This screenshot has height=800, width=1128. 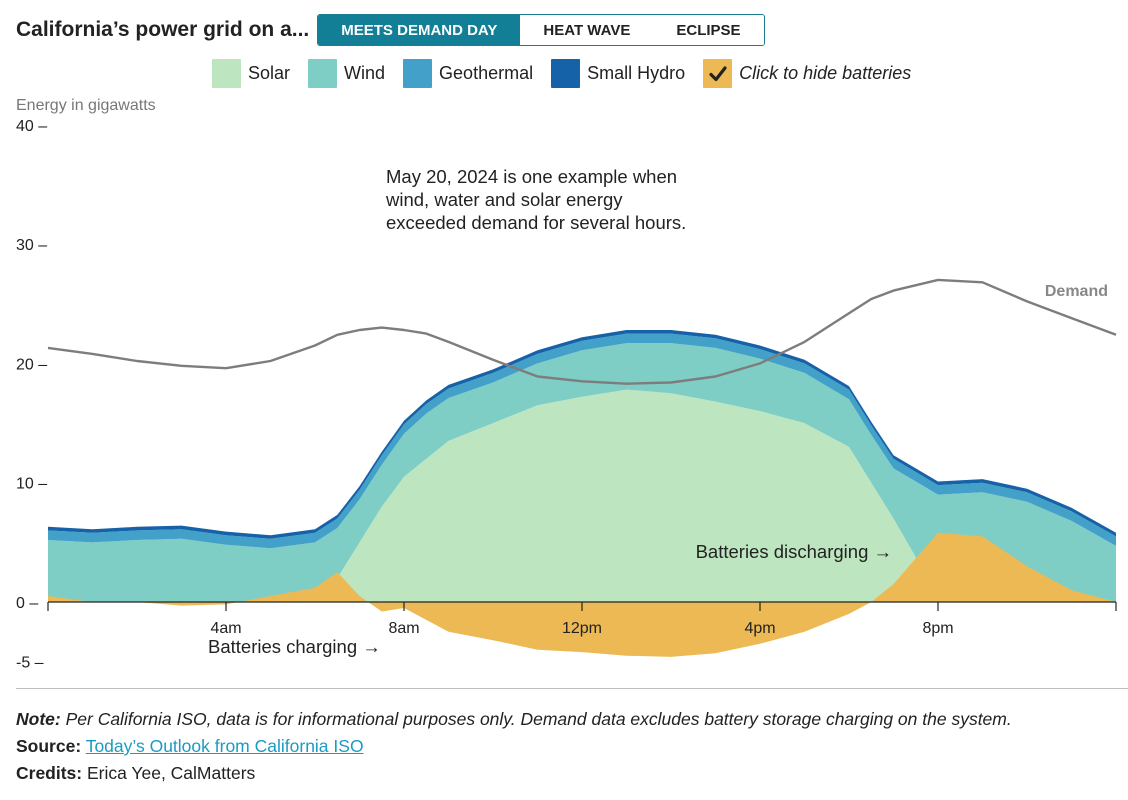 I want to click on geothermal-swatch, so click(x=418, y=73).